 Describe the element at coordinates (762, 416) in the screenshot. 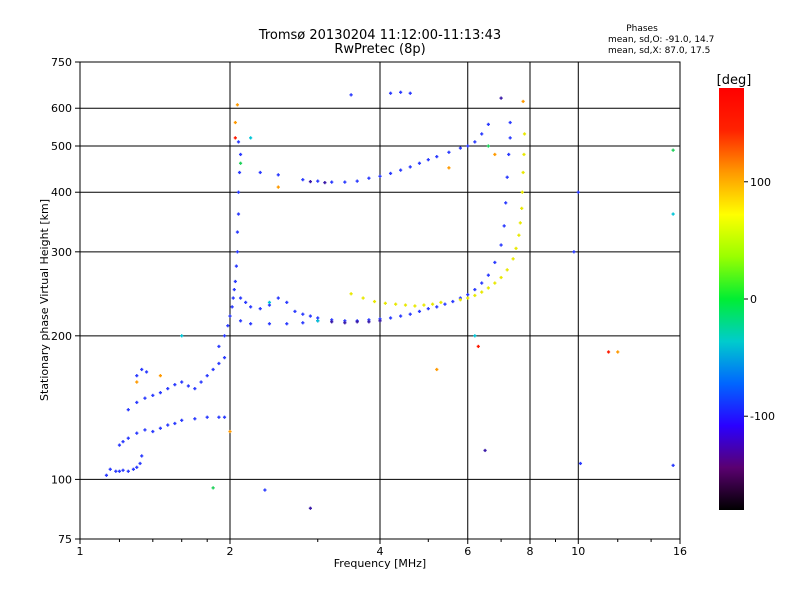

I see `colorbar-tick-label: -100` at that location.